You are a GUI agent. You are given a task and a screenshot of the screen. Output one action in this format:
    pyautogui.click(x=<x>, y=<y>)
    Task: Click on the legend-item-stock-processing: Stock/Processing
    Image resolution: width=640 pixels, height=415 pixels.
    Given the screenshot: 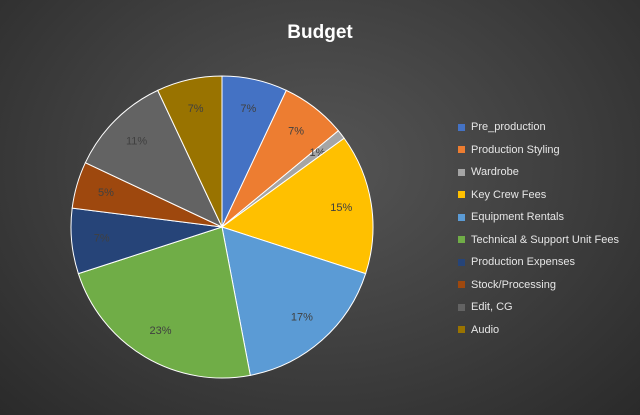 What is the action you would take?
    pyautogui.click(x=538, y=285)
    